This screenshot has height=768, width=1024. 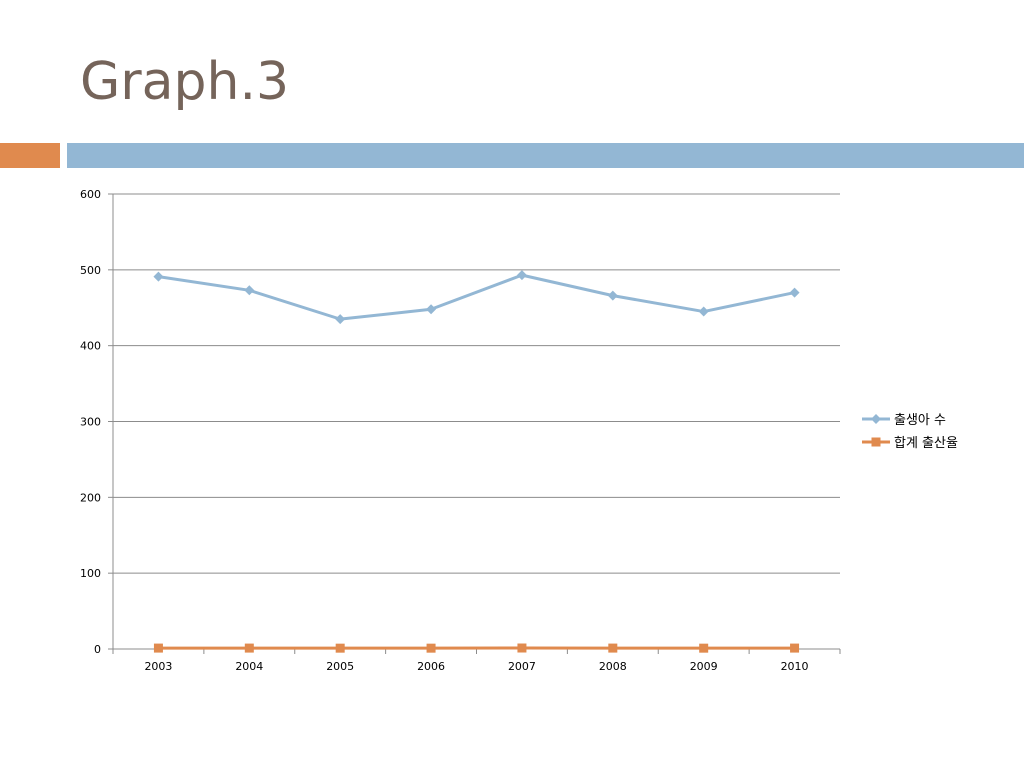 What do you see at coordinates (249, 666) in the screenshot?
I see `x-tick-label: 2004` at bounding box center [249, 666].